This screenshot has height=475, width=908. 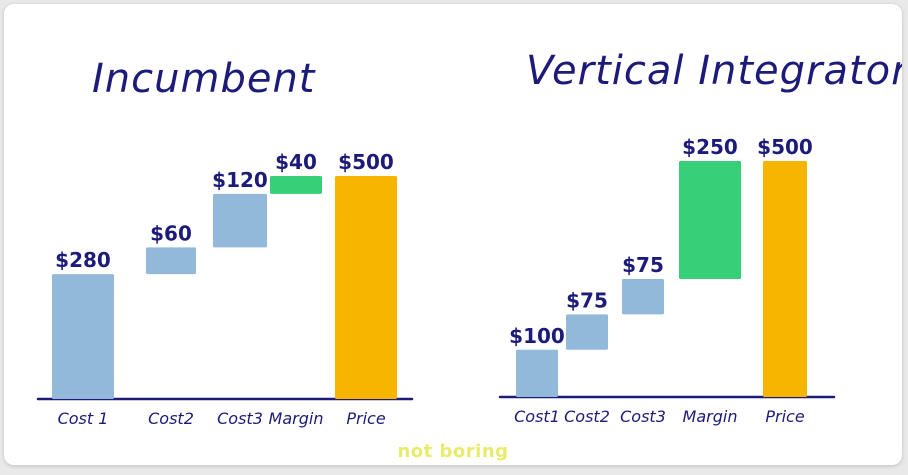 I want to click on brand-watermark: not boring, so click(x=453, y=451).